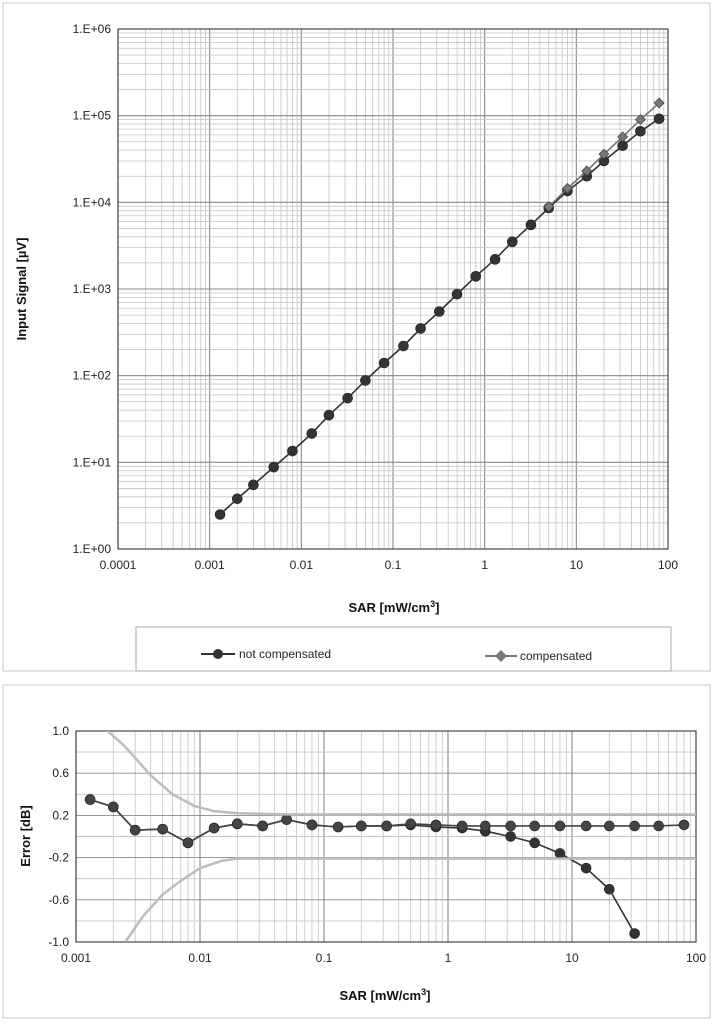 Image resolution: width=713 pixels, height=1026 pixels. I want to click on y-tick-label: -1.0, so click(58, 942).